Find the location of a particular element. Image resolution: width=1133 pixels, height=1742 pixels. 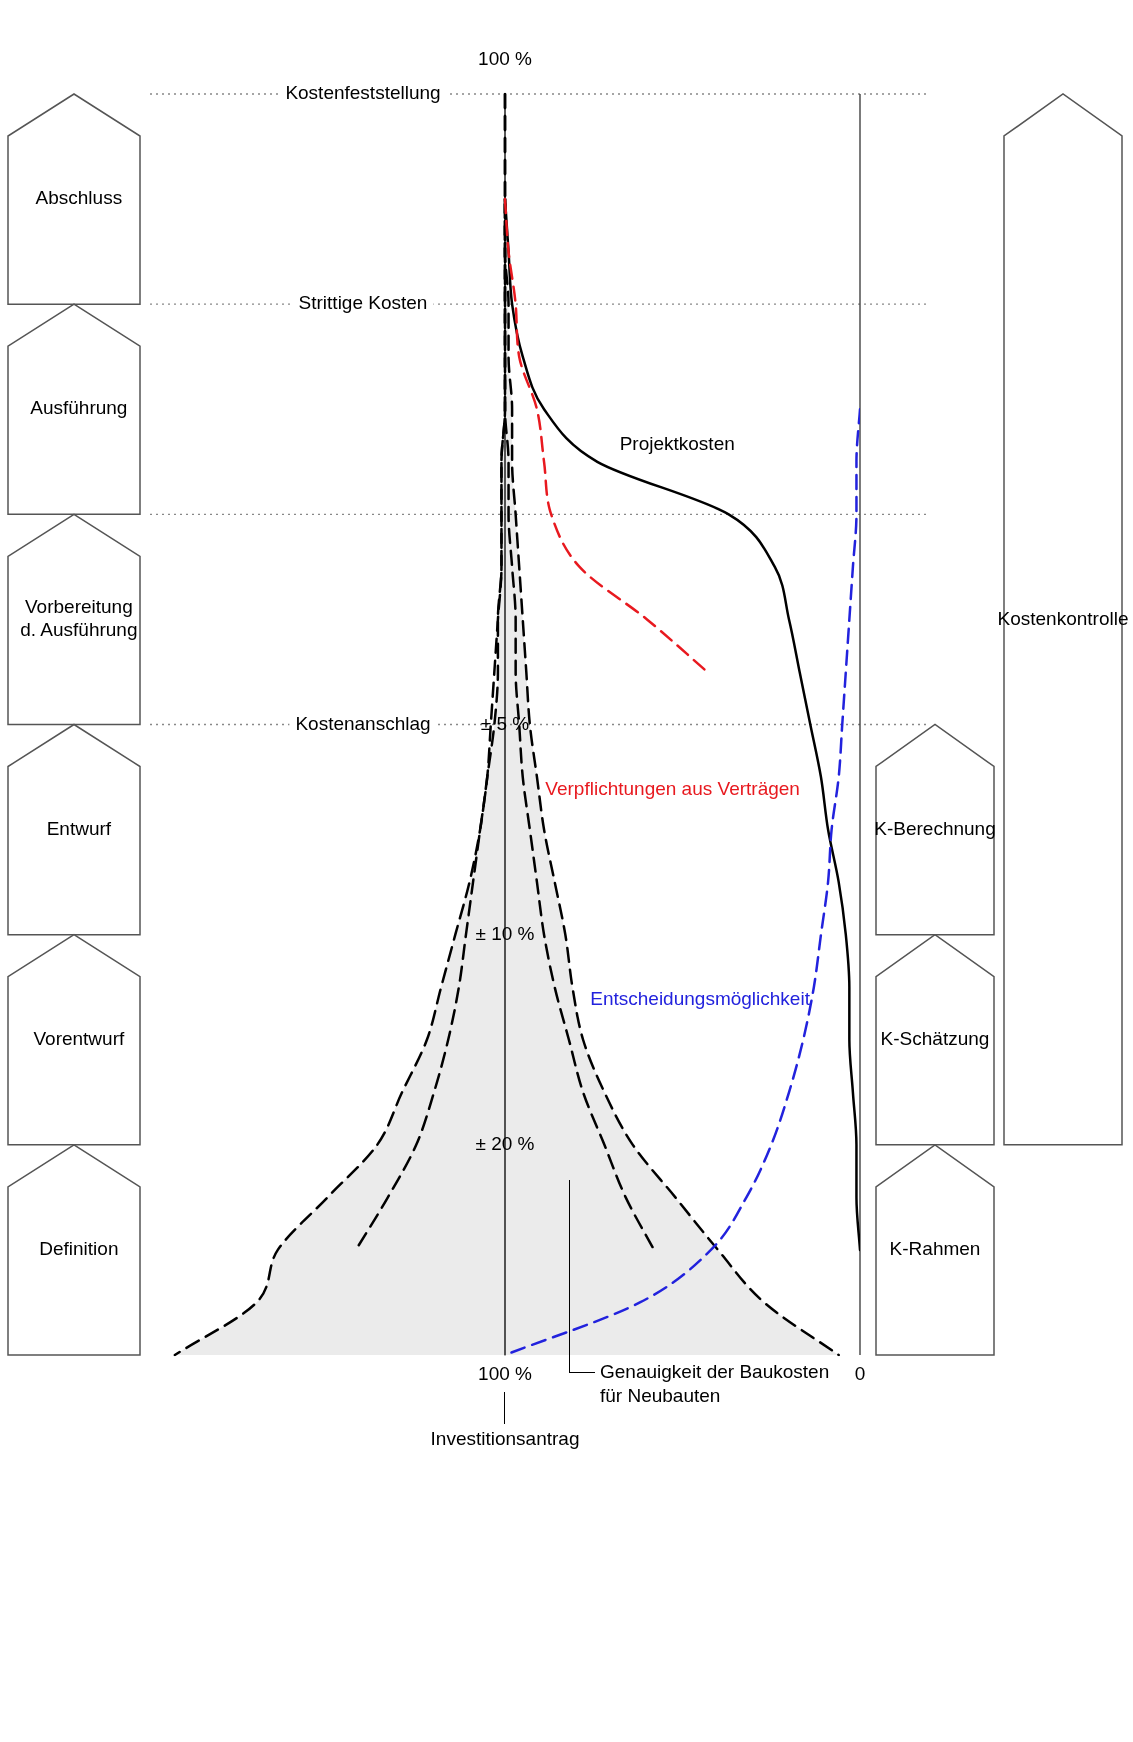

text: K-Rahmen is located at coordinates (935, 1249).